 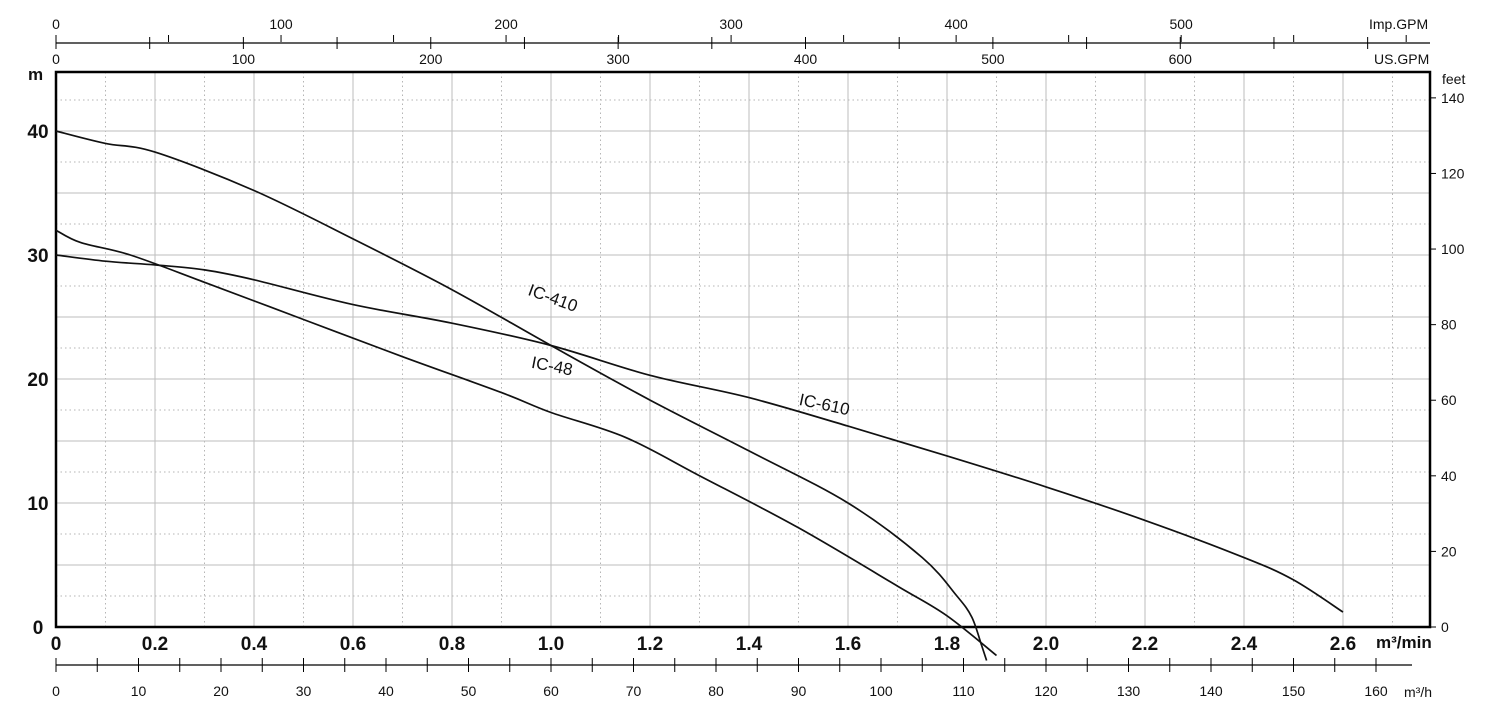 What do you see at coordinates (634, 691) in the screenshot?
I see `m3h-tick-label: 70` at bounding box center [634, 691].